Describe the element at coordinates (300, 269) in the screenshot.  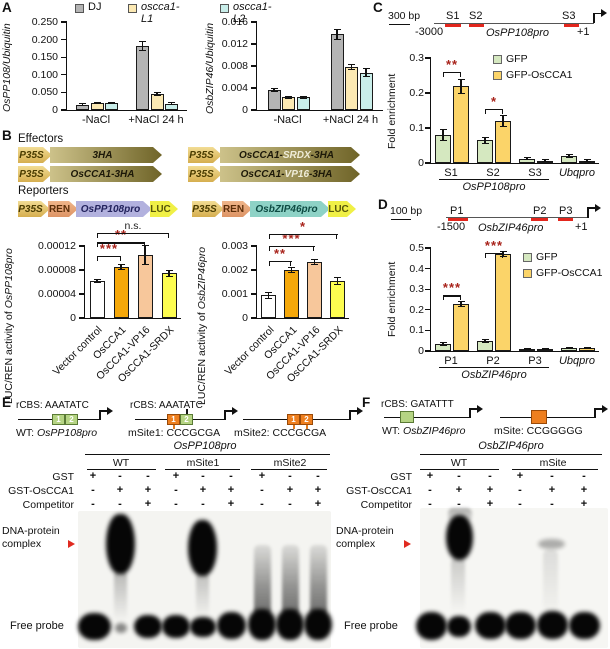
I see `plot-area: ** *** *` at that location.